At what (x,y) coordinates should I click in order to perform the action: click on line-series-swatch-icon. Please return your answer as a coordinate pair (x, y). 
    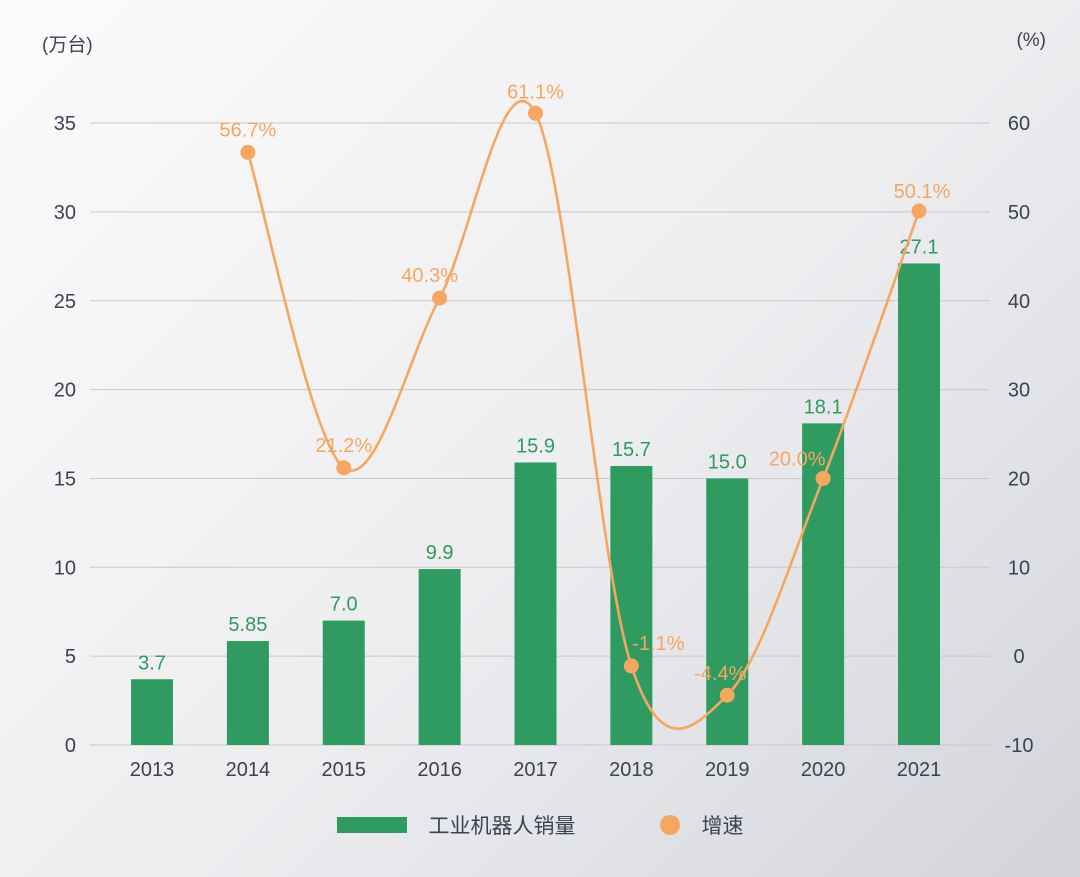
    Looking at the image, I should click on (669, 825).